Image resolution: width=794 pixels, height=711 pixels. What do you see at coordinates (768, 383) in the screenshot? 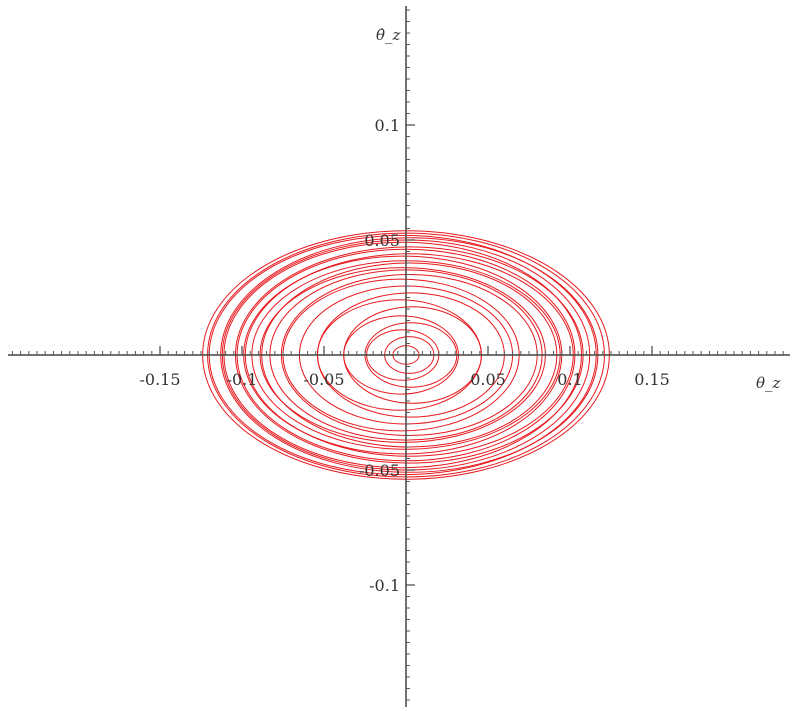
I see `x-axis-title: θ_z` at bounding box center [768, 383].